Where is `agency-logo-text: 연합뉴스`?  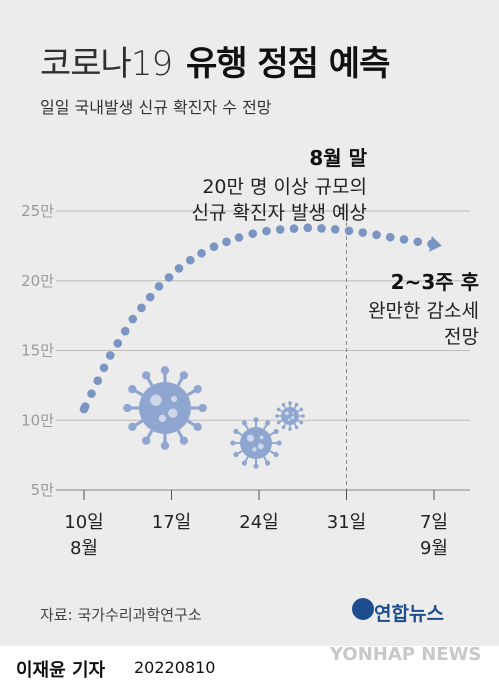 agency-logo-text: 연합뉴스 is located at coordinates (409, 614).